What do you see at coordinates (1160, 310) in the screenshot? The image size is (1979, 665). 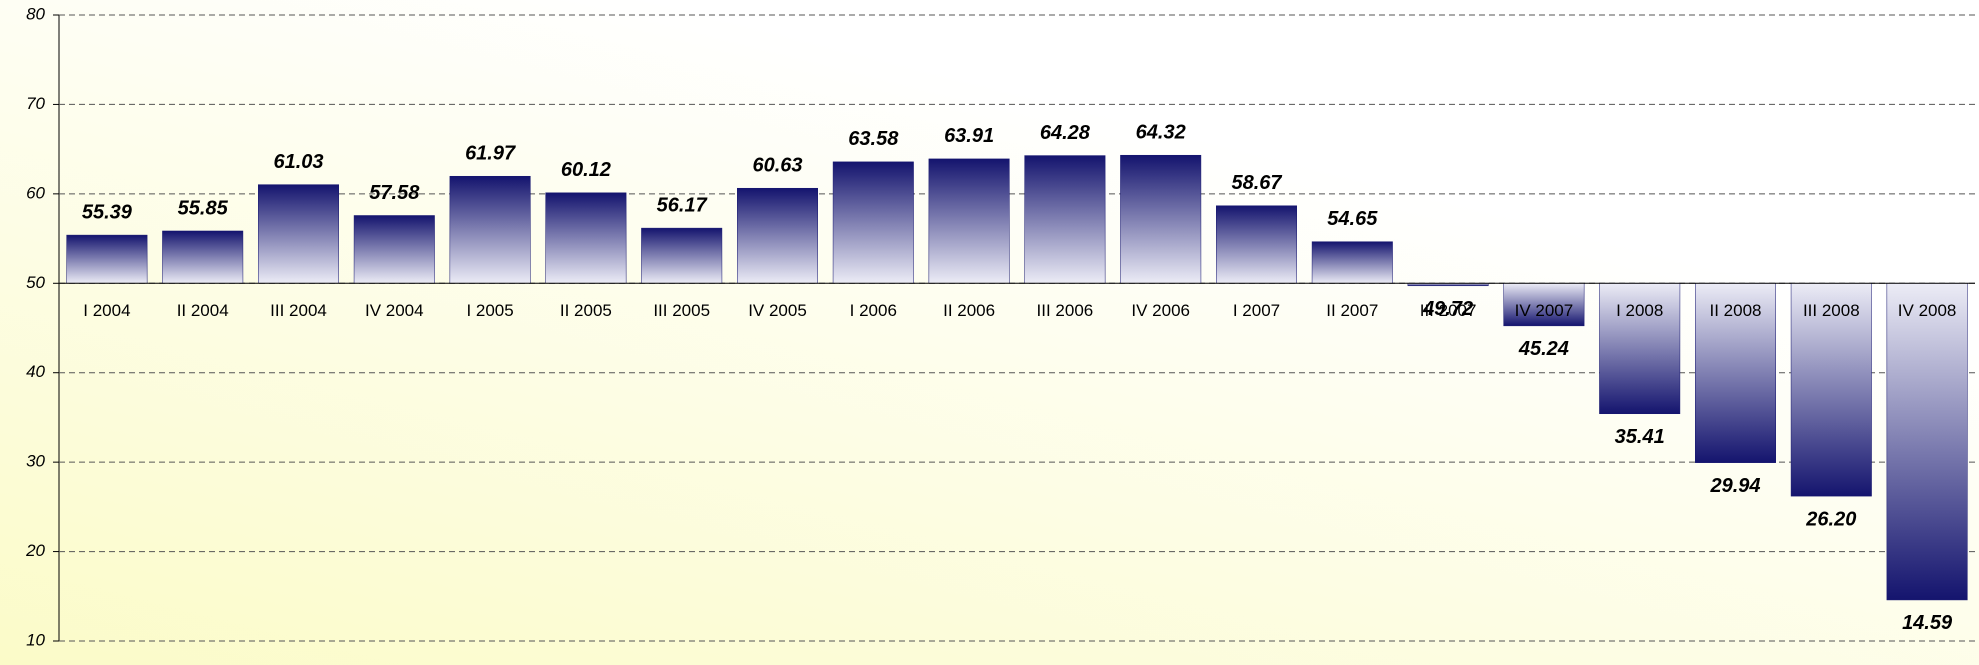 I see `x-tick-label: IV 2006` at bounding box center [1160, 310].